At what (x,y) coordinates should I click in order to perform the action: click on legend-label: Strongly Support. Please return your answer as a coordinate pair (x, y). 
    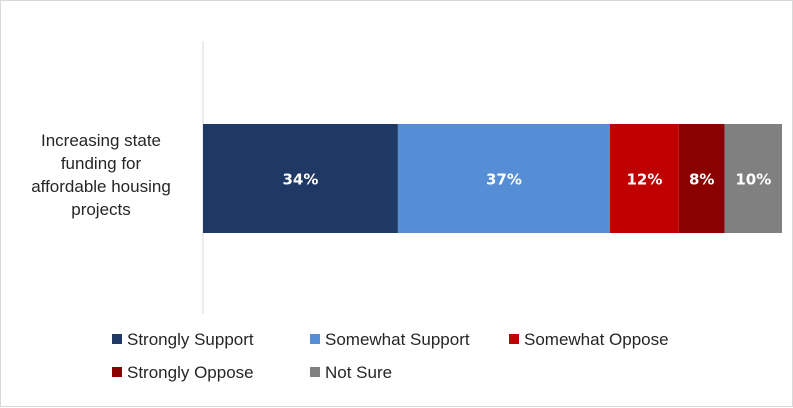
    Looking at the image, I should click on (190, 339).